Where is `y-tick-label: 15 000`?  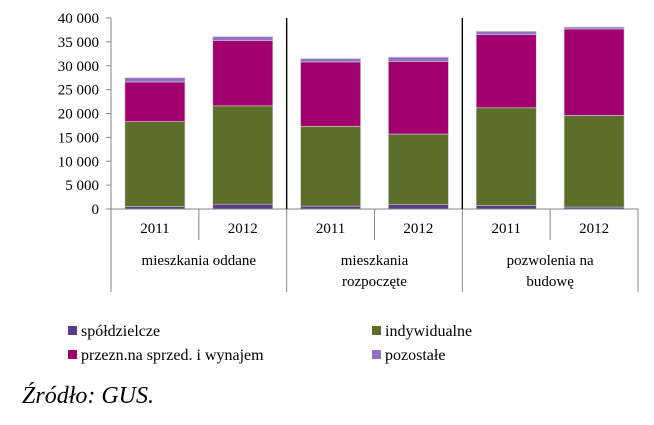 y-tick-label: 15 000 is located at coordinates (78, 138).